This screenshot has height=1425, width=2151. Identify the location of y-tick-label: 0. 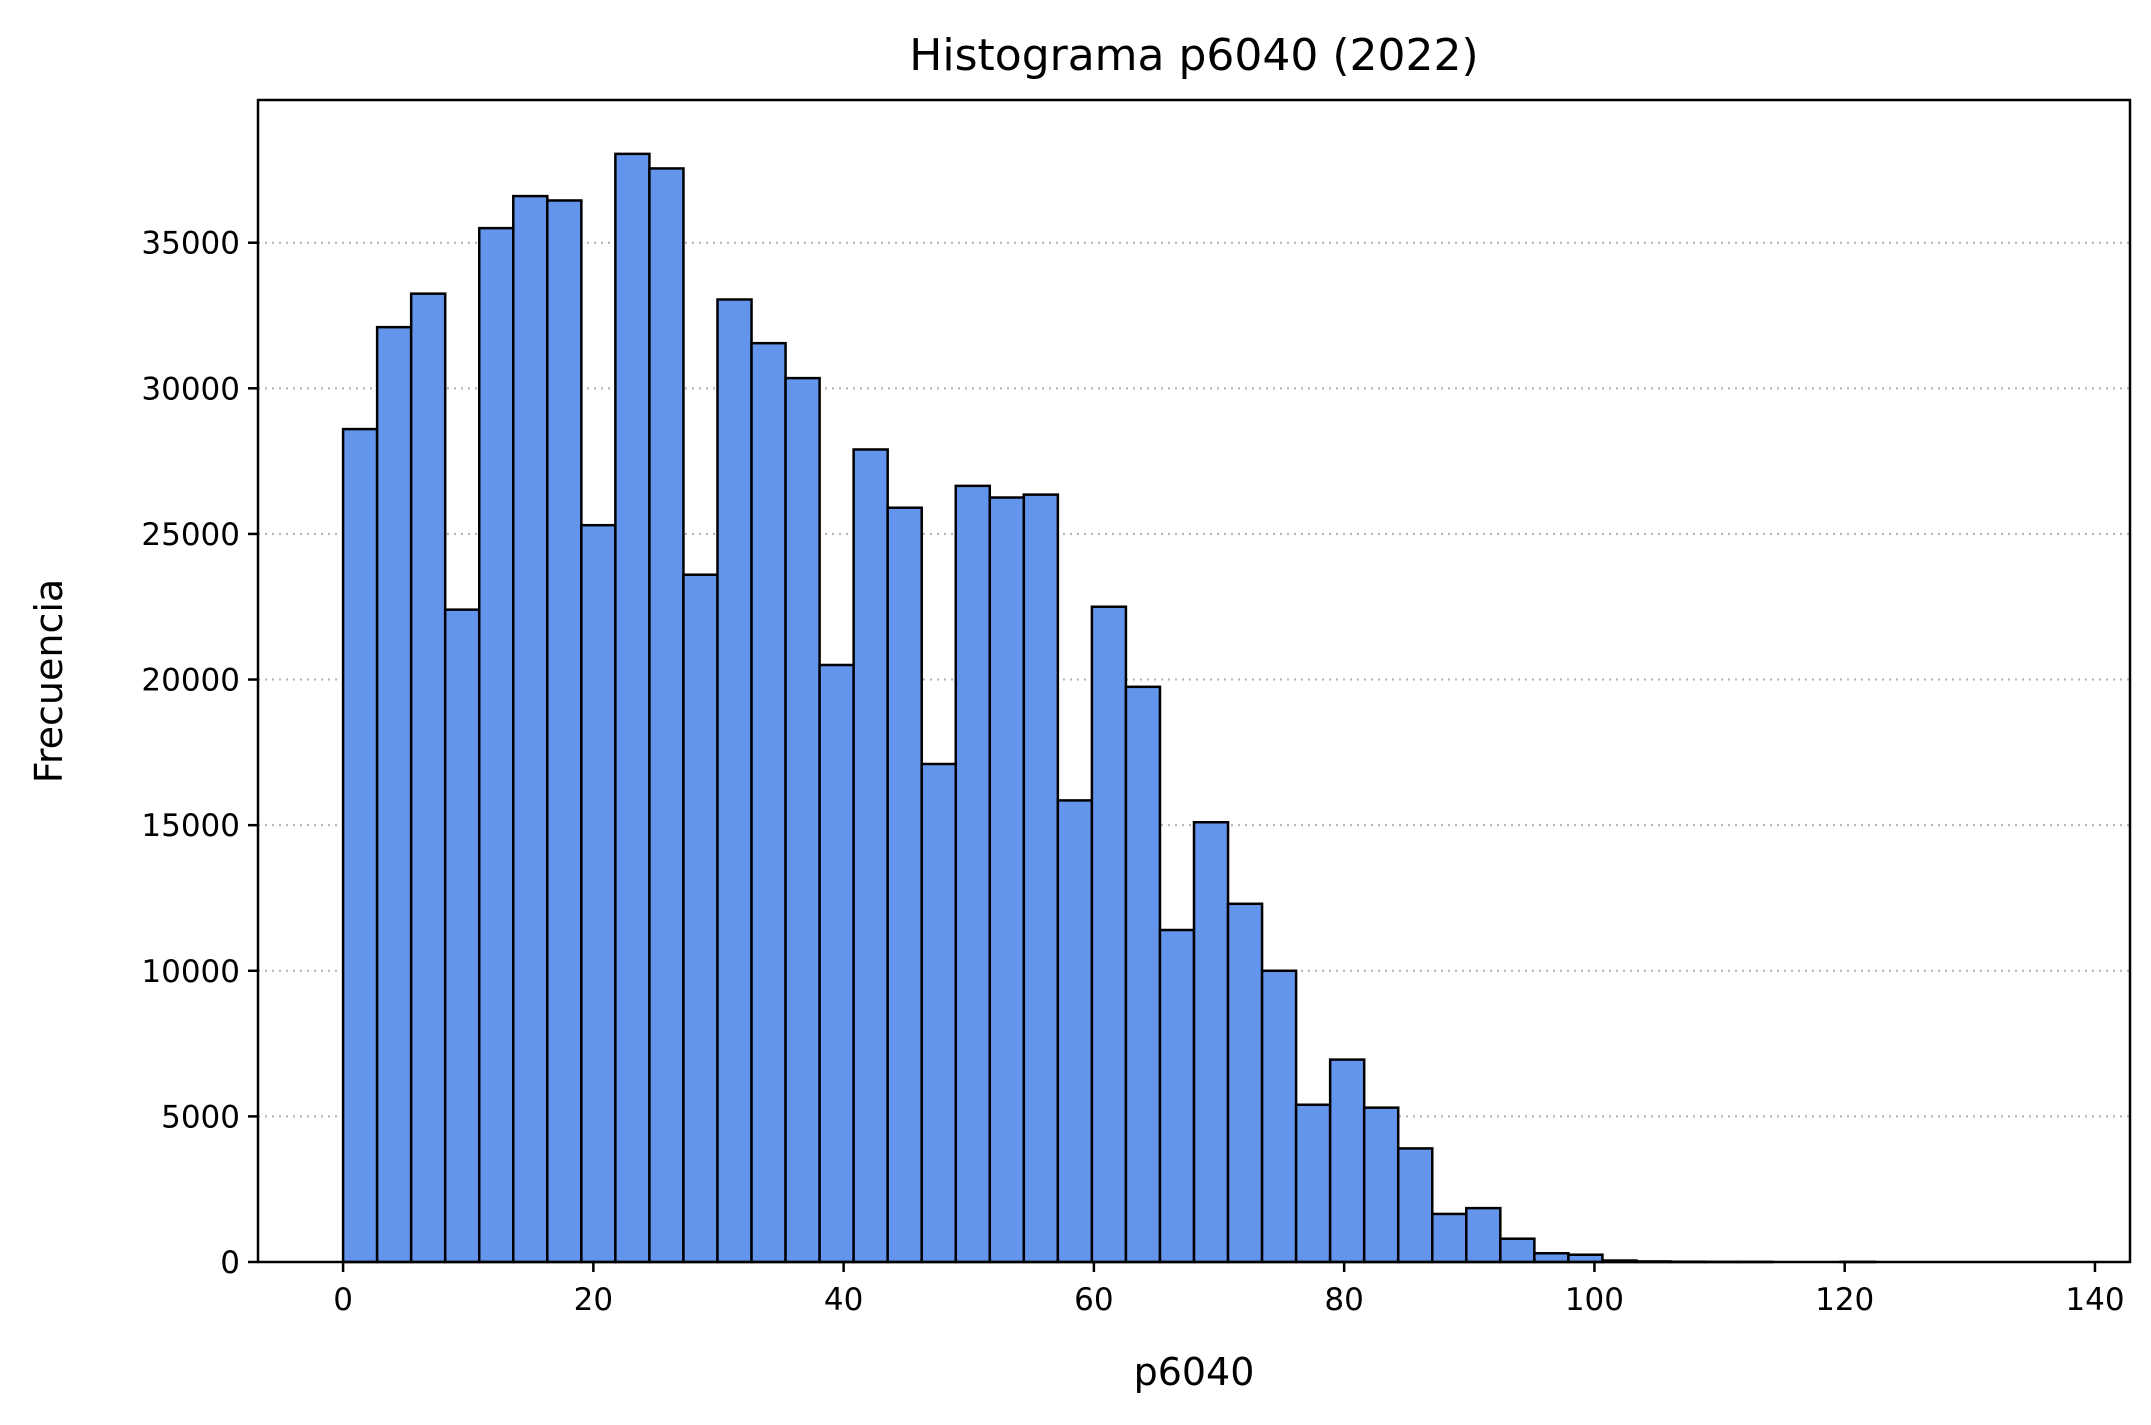
(230, 1263).